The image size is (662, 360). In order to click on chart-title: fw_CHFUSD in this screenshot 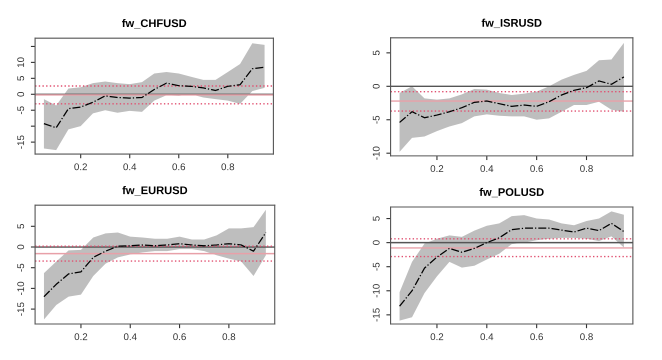, I will do `click(154, 23)`.